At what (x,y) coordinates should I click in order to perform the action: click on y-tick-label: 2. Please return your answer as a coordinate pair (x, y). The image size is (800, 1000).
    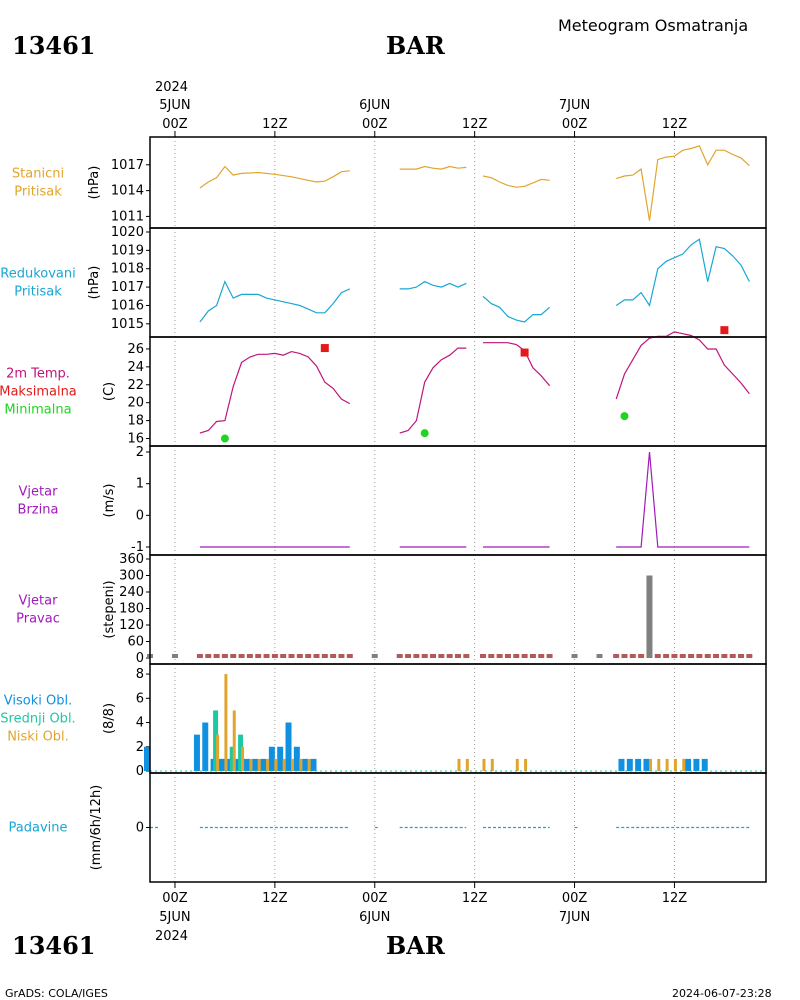
    Looking at the image, I should click on (140, 747).